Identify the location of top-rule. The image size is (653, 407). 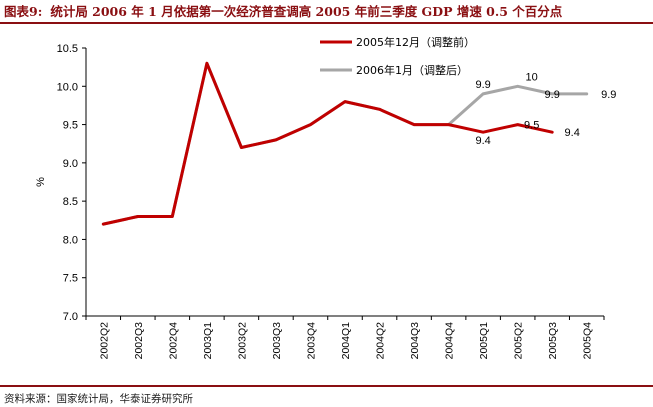
(326, 23).